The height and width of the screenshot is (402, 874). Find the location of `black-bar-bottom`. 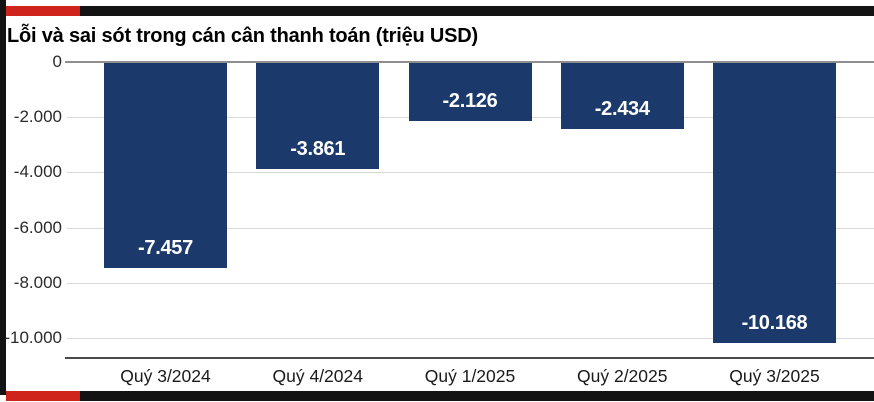

black-bar-bottom is located at coordinates (477, 396).